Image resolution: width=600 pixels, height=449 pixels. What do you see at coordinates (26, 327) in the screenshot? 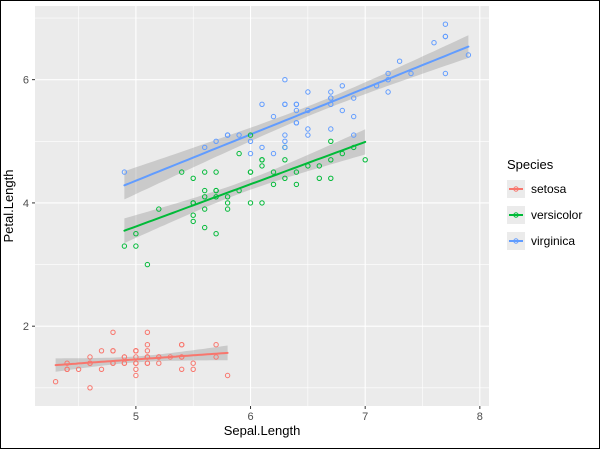
I see `y-tick-label: 2` at bounding box center [26, 327].